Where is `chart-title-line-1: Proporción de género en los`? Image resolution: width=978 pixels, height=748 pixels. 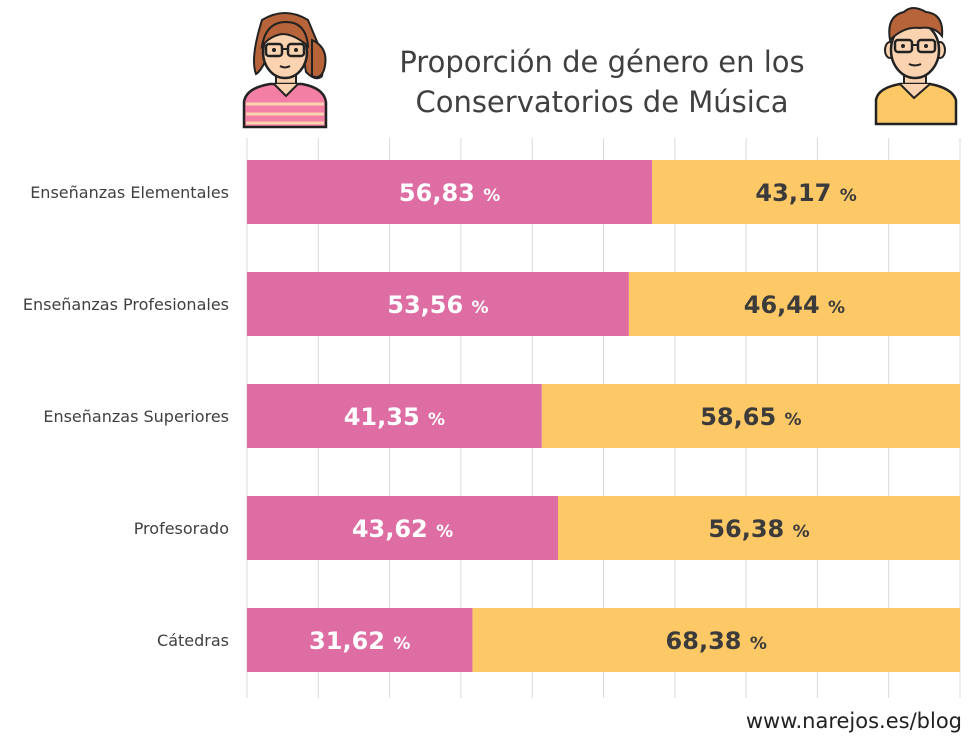 chart-title-line-1: Proporción de género en los is located at coordinates (601, 62).